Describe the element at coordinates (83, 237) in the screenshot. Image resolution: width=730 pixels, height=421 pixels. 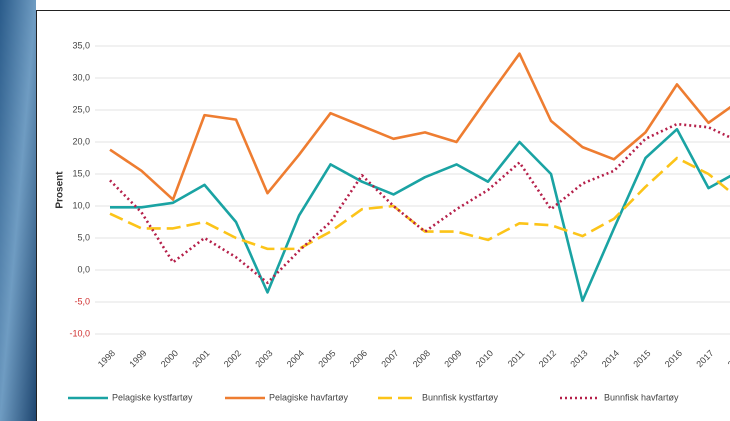
I see `y-tick-label: 5,0` at that location.